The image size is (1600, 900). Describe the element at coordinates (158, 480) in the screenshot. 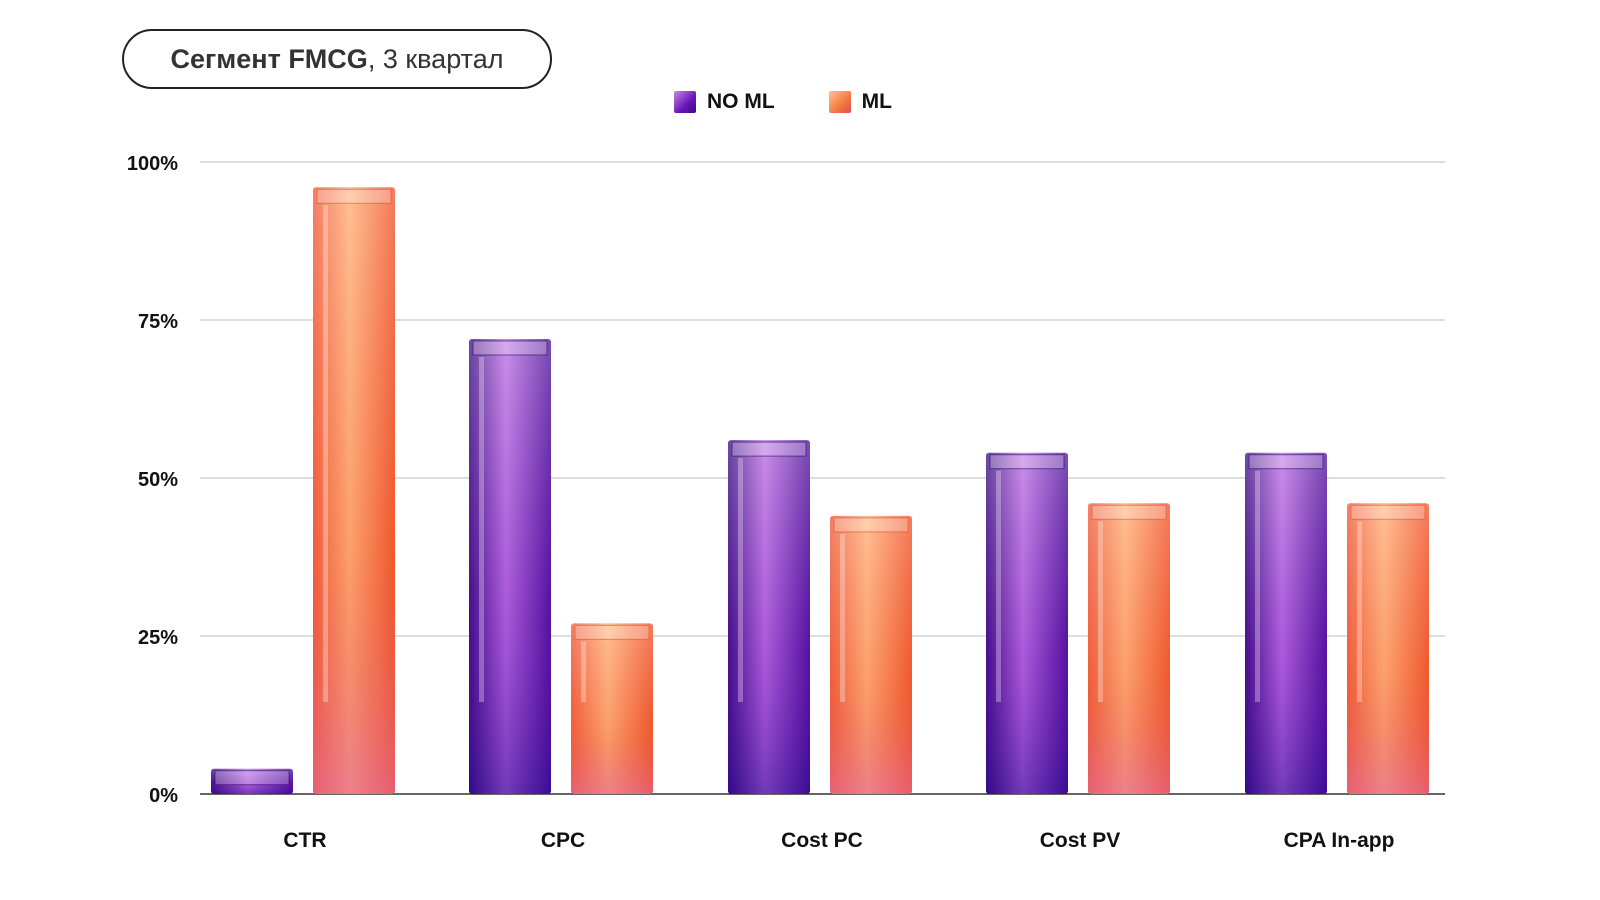

I see `y-tick-label: 50%` at that location.